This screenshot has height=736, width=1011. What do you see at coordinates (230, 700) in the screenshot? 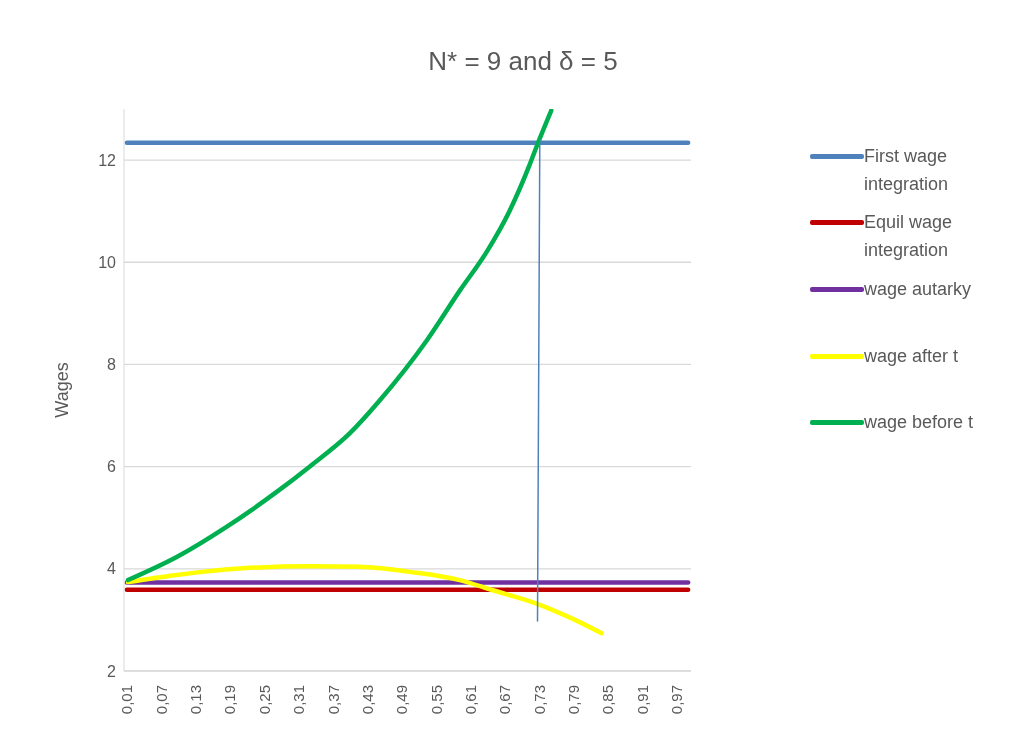
I see `x-tick-label: 0,19` at bounding box center [230, 700].